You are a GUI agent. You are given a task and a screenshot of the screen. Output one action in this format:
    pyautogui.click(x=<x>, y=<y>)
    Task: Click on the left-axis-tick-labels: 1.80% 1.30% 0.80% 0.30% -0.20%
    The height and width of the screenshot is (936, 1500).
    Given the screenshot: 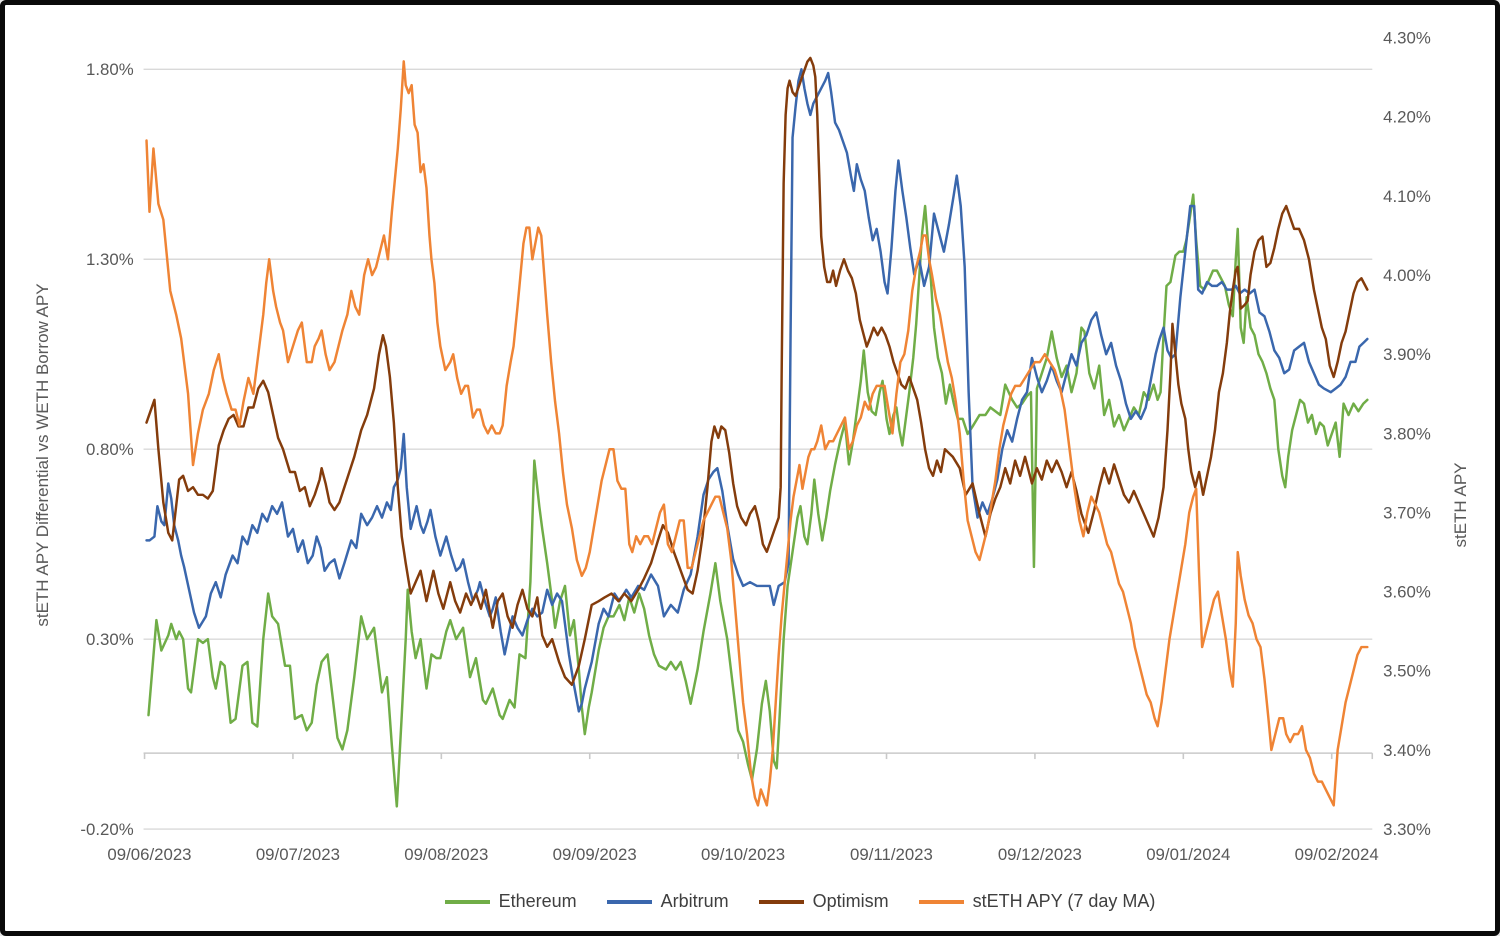 What is the action you would take?
    pyautogui.click(x=106, y=449)
    